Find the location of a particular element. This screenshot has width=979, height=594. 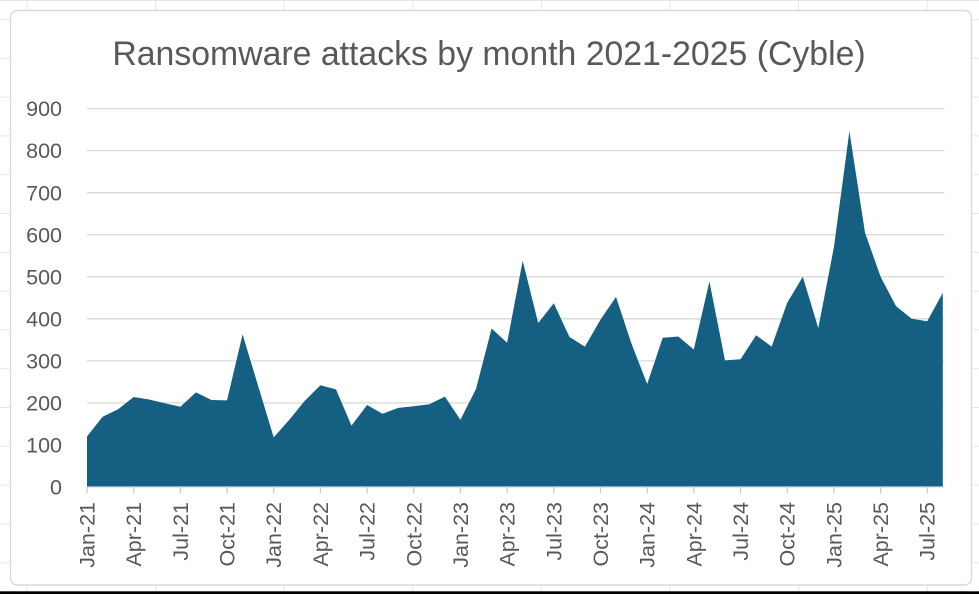

svg-text: Apr-22 is located at coordinates (321, 534).